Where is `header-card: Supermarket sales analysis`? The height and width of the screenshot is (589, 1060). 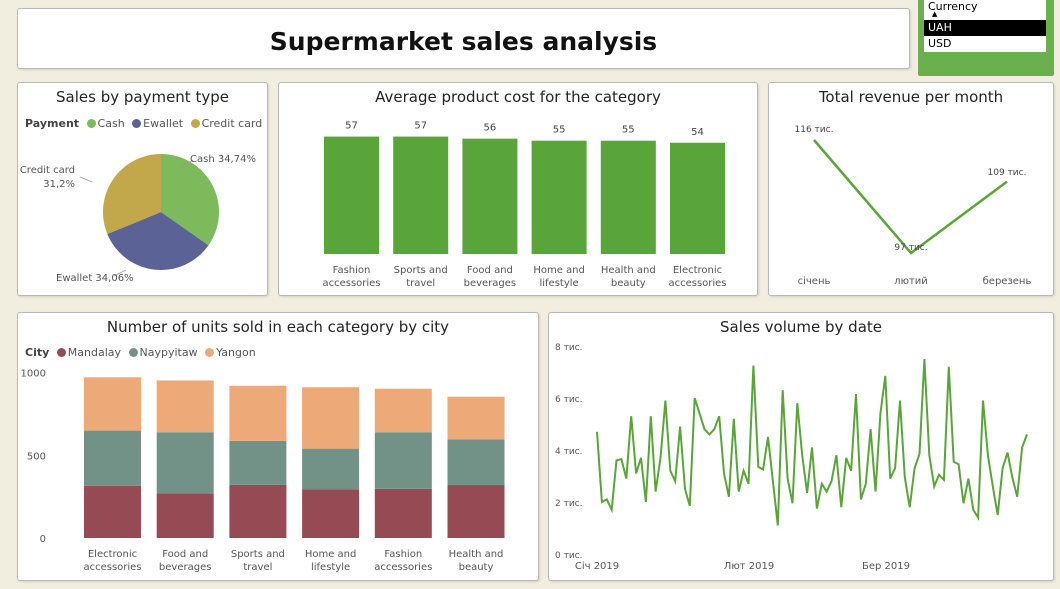 header-card: Supermarket sales analysis is located at coordinates (463, 38).